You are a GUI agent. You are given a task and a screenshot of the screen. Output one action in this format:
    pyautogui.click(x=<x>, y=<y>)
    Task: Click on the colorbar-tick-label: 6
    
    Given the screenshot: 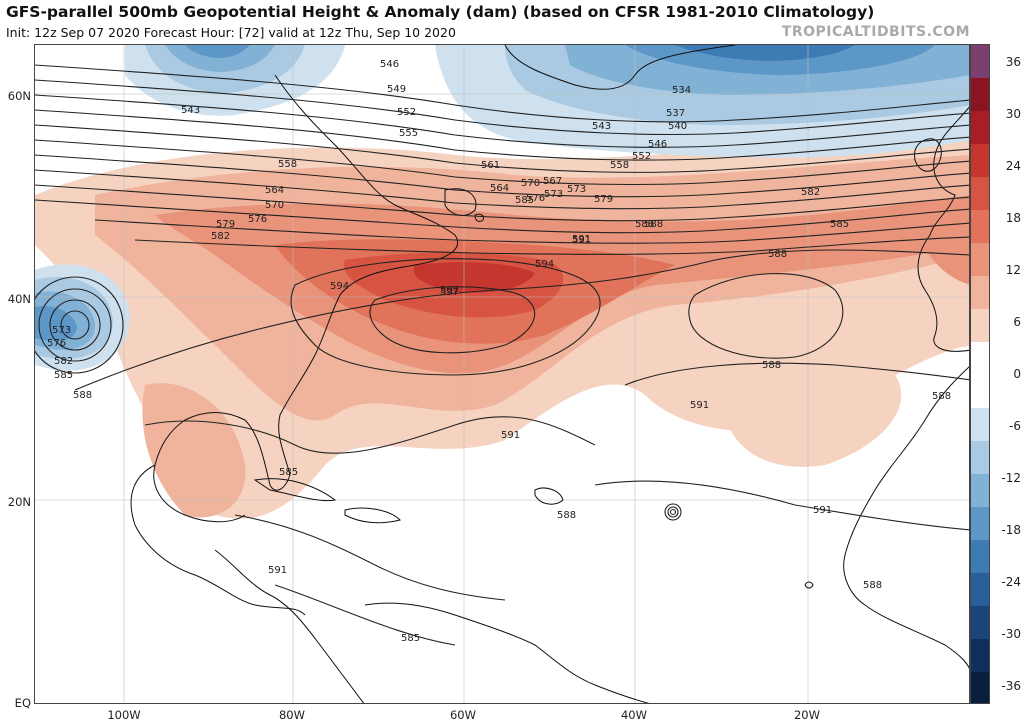 What is the action you would take?
    pyautogui.click(x=1017, y=322)
    